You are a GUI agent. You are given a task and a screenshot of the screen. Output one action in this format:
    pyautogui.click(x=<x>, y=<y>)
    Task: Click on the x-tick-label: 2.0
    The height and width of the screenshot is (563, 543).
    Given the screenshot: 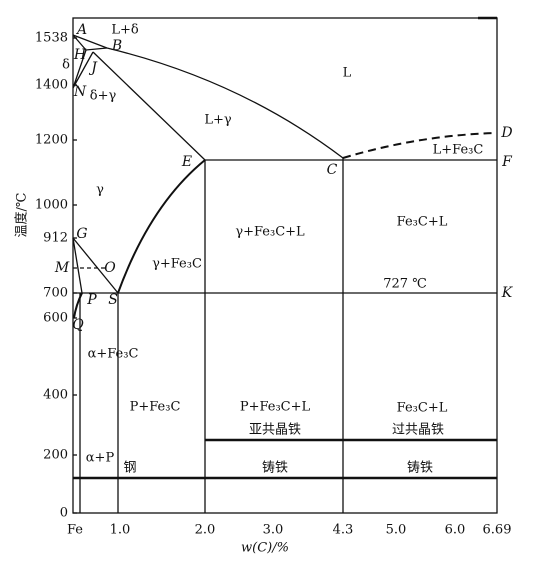 What is the action you would take?
    pyautogui.click(x=205, y=530)
    